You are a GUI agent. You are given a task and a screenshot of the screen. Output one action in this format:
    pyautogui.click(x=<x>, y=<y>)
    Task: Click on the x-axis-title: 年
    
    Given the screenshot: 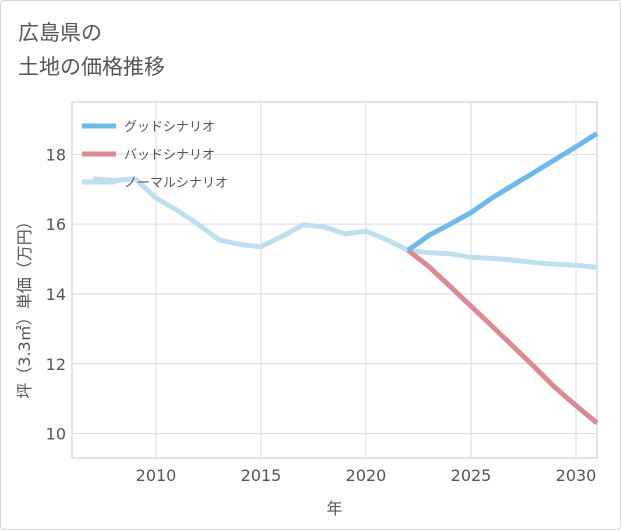 What is the action you would take?
    pyautogui.click(x=334, y=508)
    